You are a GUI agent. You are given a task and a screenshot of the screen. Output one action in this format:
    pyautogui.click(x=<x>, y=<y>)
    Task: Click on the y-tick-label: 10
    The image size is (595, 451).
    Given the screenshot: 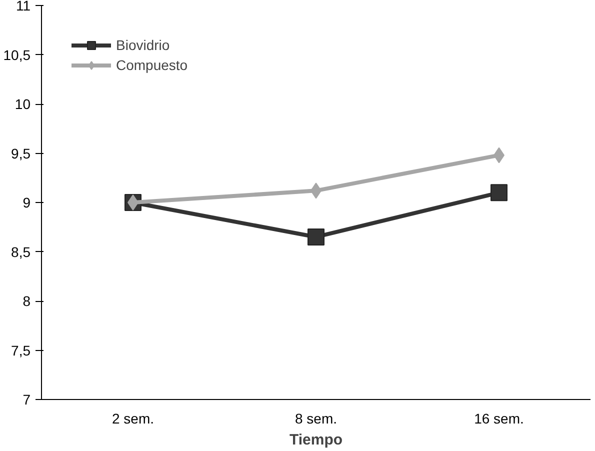 What is the action you would take?
    pyautogui.click(x=22, y=104)
    